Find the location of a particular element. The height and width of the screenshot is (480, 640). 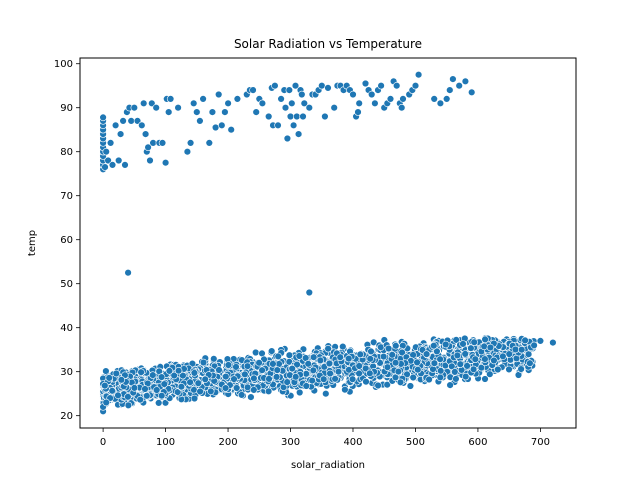

x-tick-label: 0 is located at coordinates (103, 442).